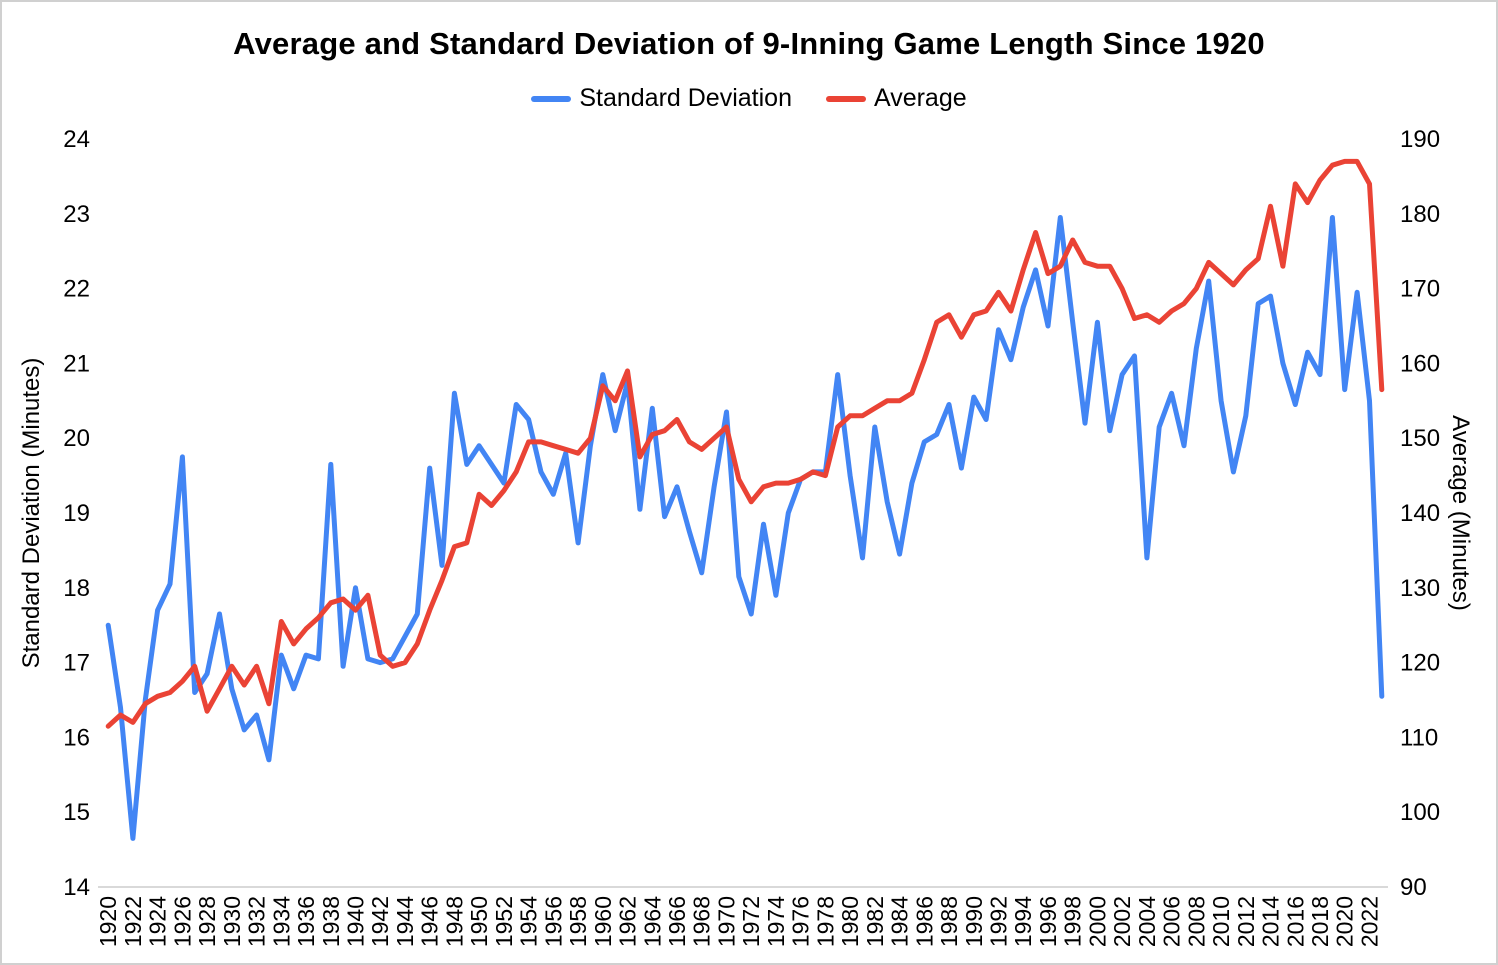 This screenshot has width=1498, height=965. I want to click on x-tick-label: 1950, so click(479, 921).